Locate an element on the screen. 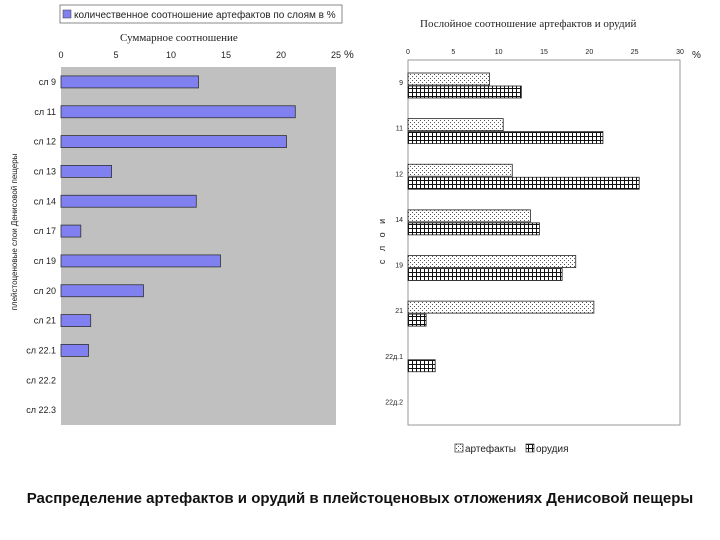 The height and width of the screenshot is (540, 720). summary-x-tick-label: 10 is located at coordinates (171, 55).